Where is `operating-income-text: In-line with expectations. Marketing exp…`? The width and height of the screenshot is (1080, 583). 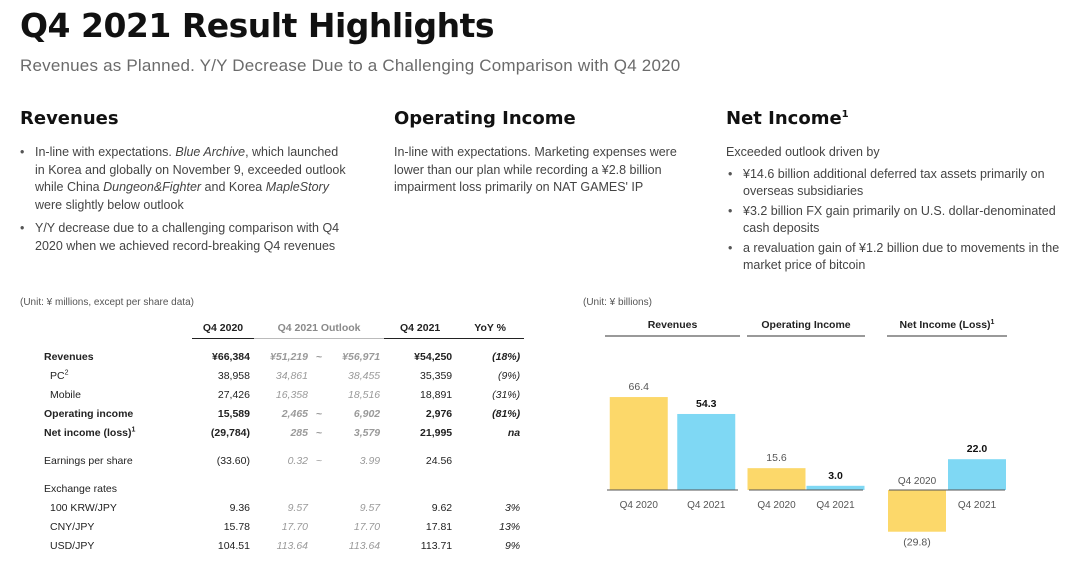 operating-income-text: In-line with expectations. Marketing exp… is located at coordinates (535, 169).